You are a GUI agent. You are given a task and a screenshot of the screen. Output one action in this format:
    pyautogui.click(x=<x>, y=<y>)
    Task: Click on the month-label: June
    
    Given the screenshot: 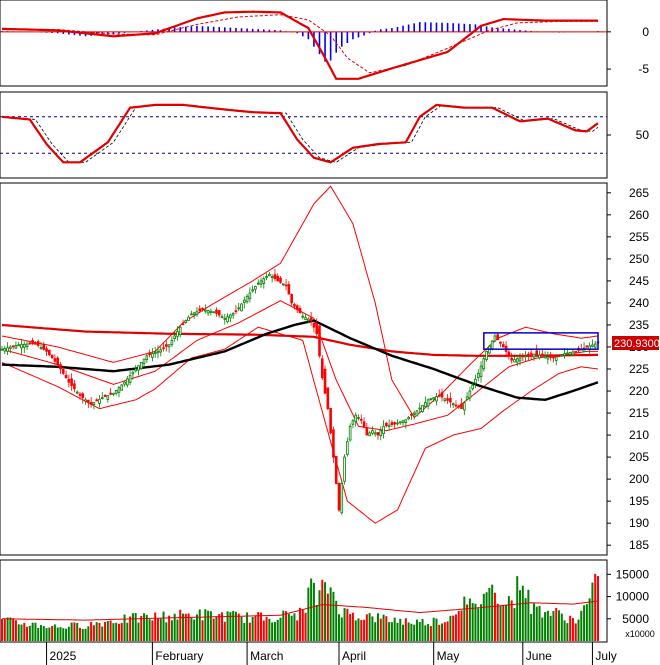 What is the action you would take?
    pyautogui.click(x=539, y=656)
    